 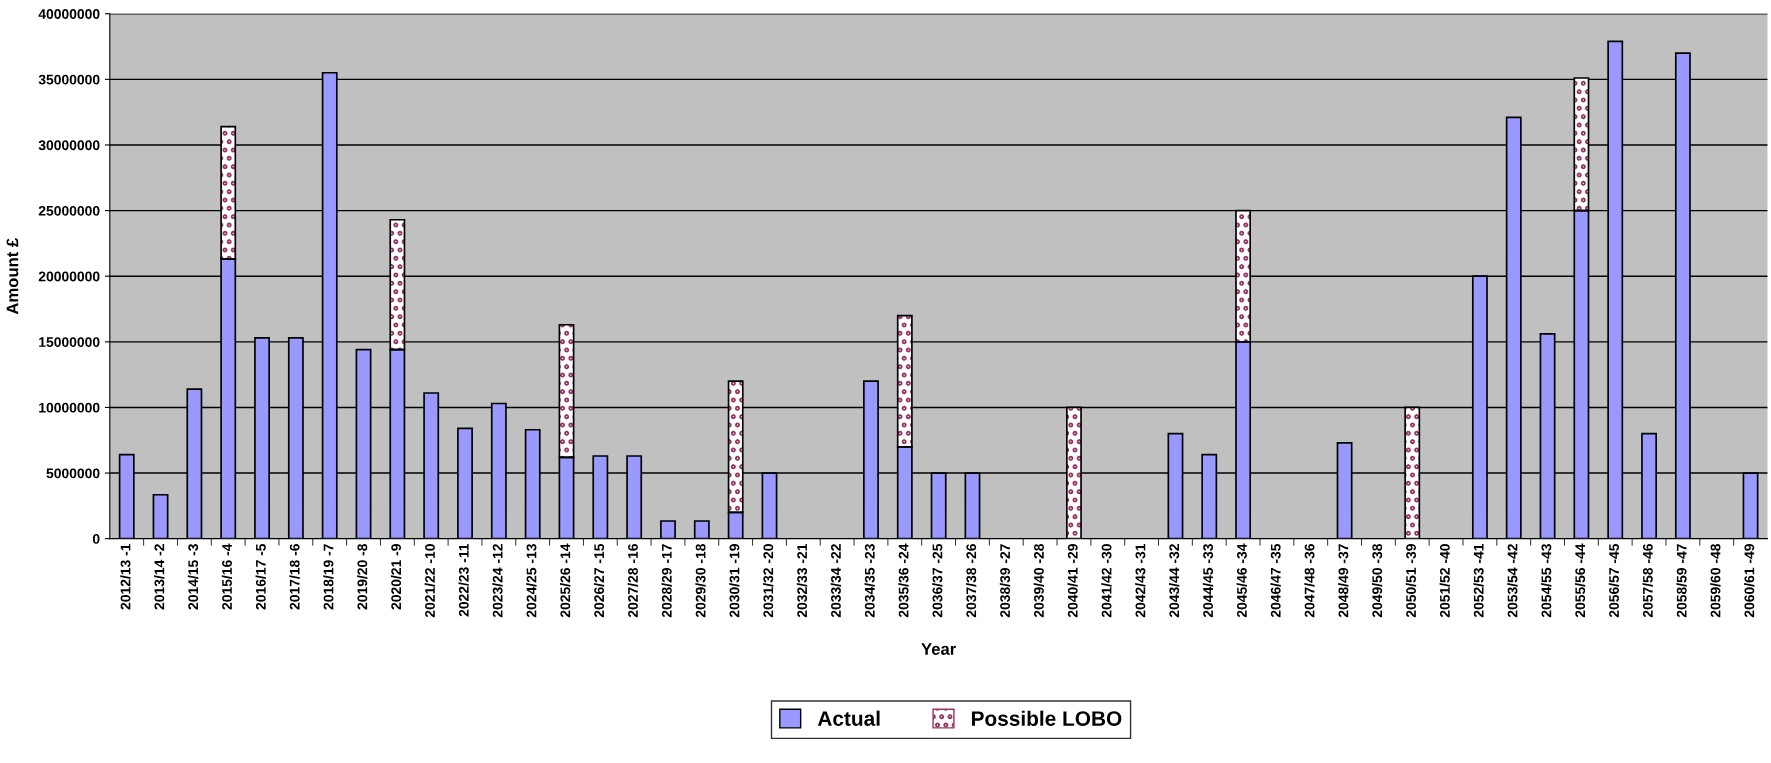 What do you see at coordinates (1005, 581) in the screenshot?
I see `x-tick-label: 2038/39 -27` at bounding box center [1005, 581].